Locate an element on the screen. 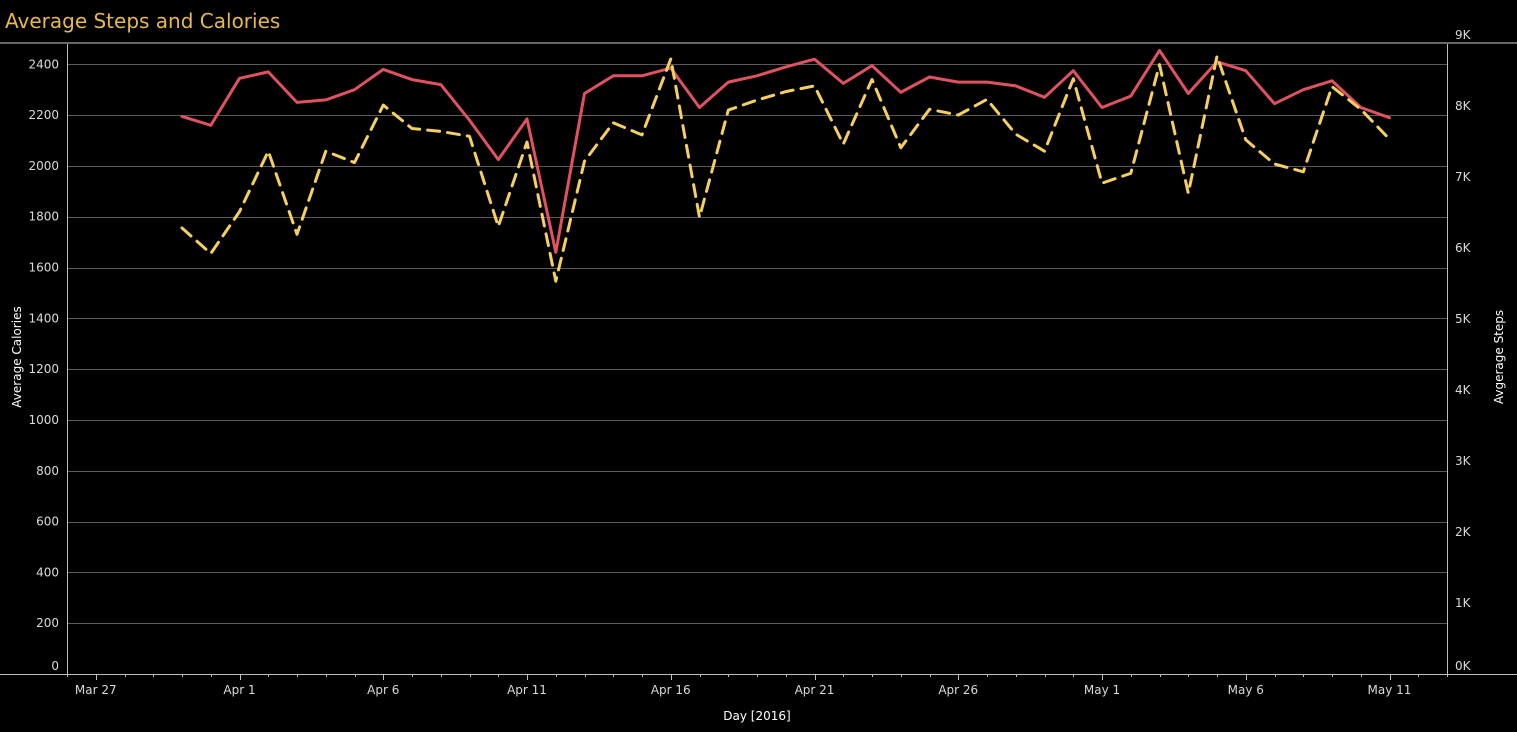  chart-title: Average Steps and Calories is located at coordinates (142, 21).